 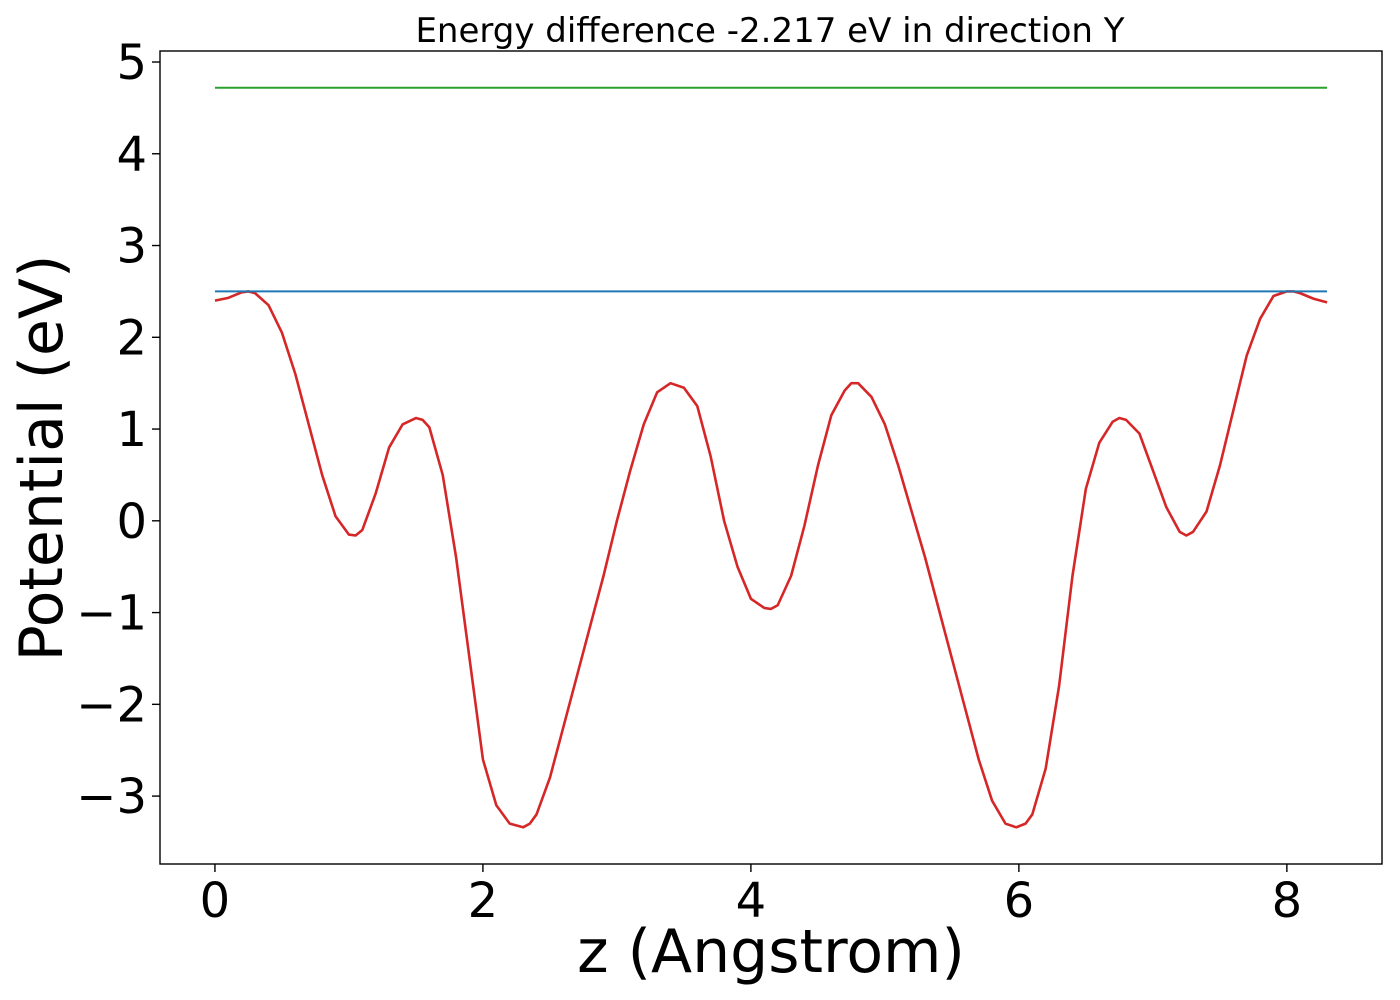 What do you see at coordinates (111, 705) in the screenshot?
I see `y-tick-label: −2` at bounding box center [111, 705].